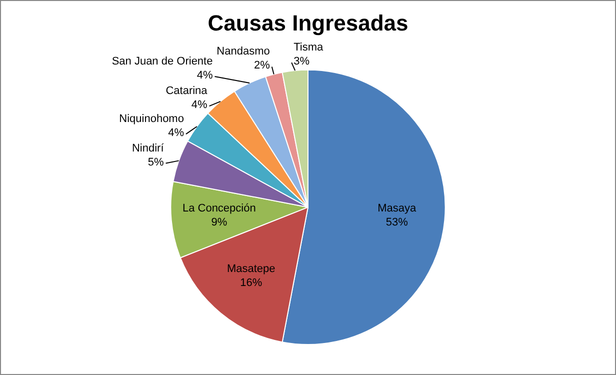  What do you see at coordinates (308, 23) in the screenshot?
I see `chart-title: Causas Ingresadas` at bounding box center [308, 23].